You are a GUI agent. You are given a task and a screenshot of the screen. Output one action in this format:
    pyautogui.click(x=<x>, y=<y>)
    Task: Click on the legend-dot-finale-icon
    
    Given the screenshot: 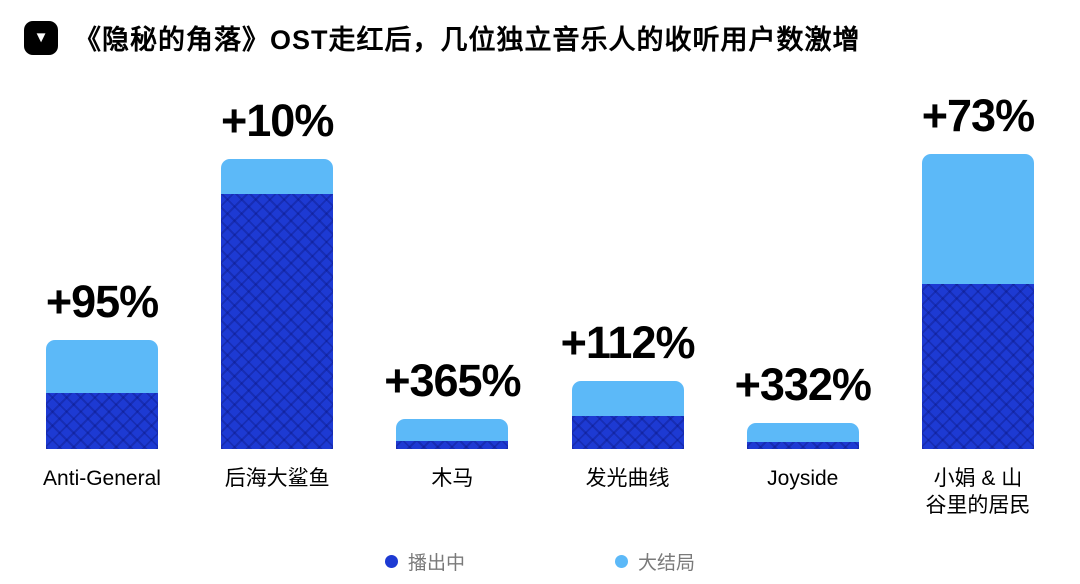 What is the action you would take?
    pyautogui.click(x=621, y=561)
    